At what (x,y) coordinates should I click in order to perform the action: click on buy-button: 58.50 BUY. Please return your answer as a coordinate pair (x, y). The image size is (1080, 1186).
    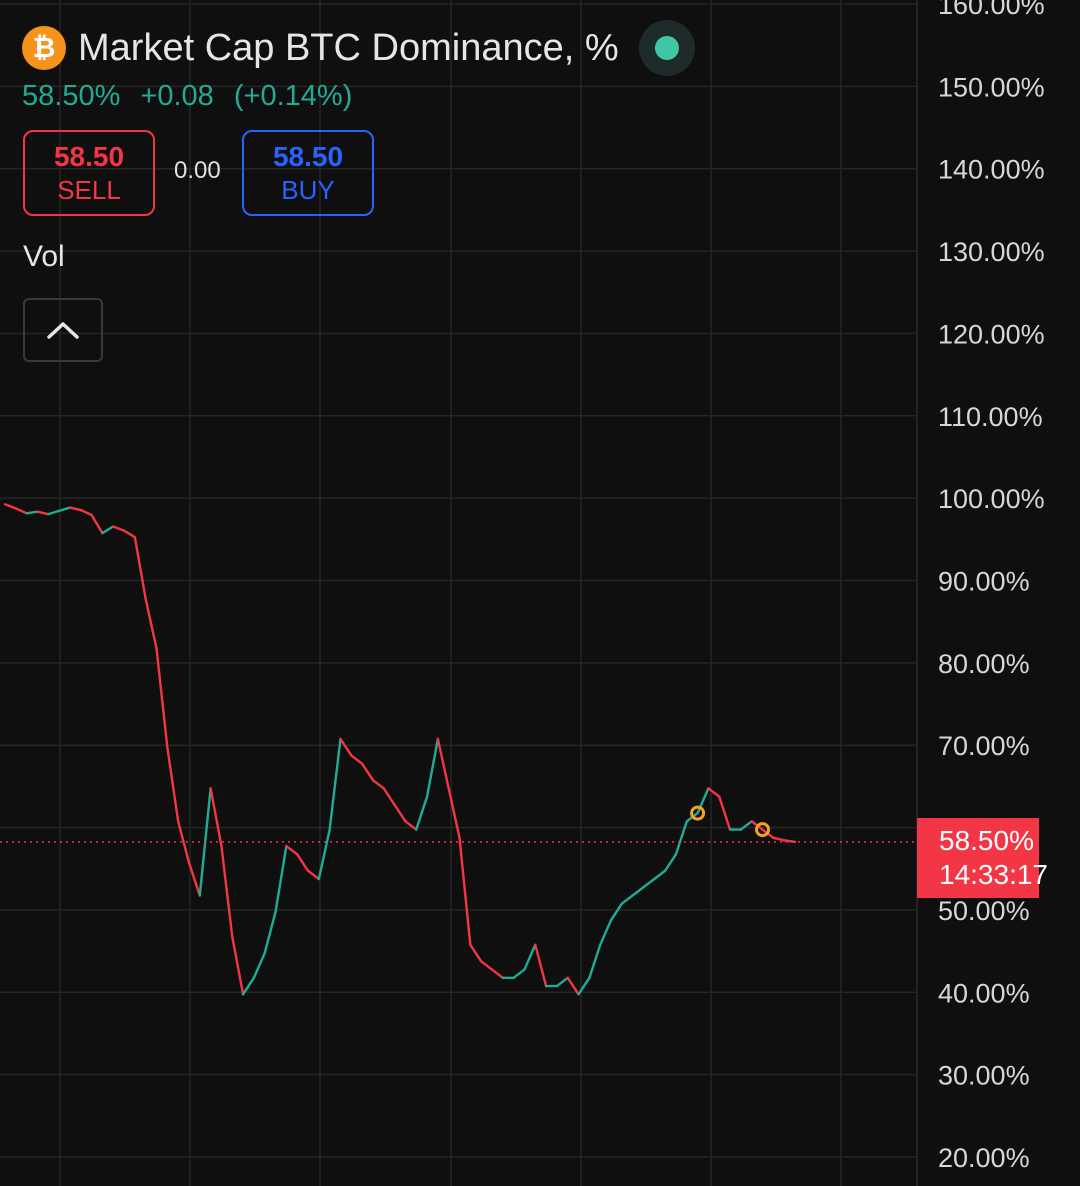
    Looking at the image, I should click on (308, 173).